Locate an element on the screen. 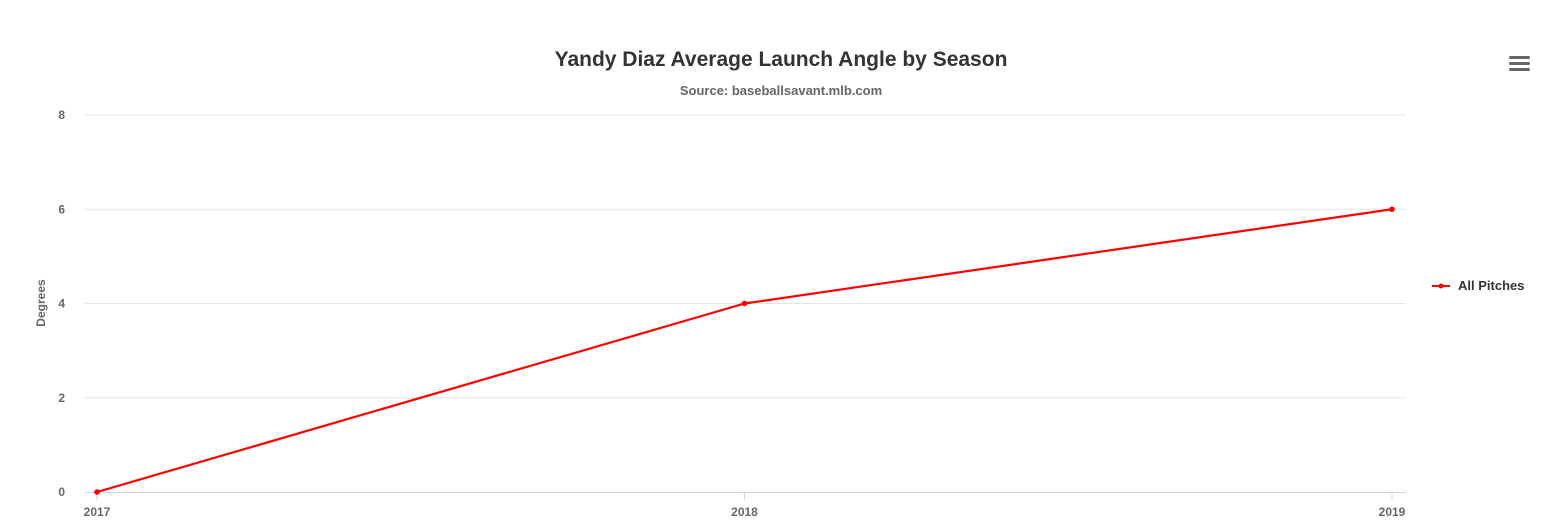 This screenshot has width=1551, height=532. hamburger-menu-icon is located at coordinates (1520, 64).